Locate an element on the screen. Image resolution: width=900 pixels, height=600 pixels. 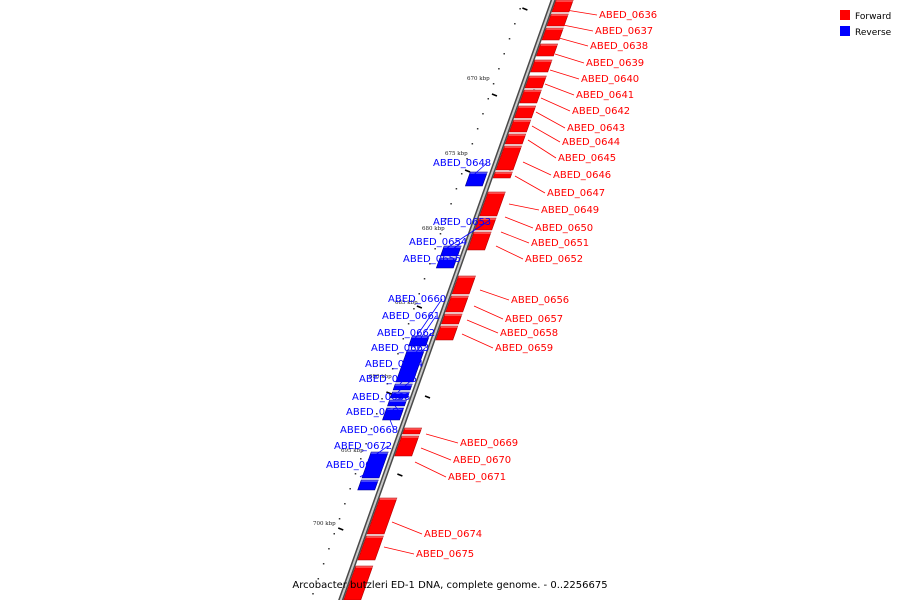
gene-label: ABED_0653 is located at coordinates (462, 222).